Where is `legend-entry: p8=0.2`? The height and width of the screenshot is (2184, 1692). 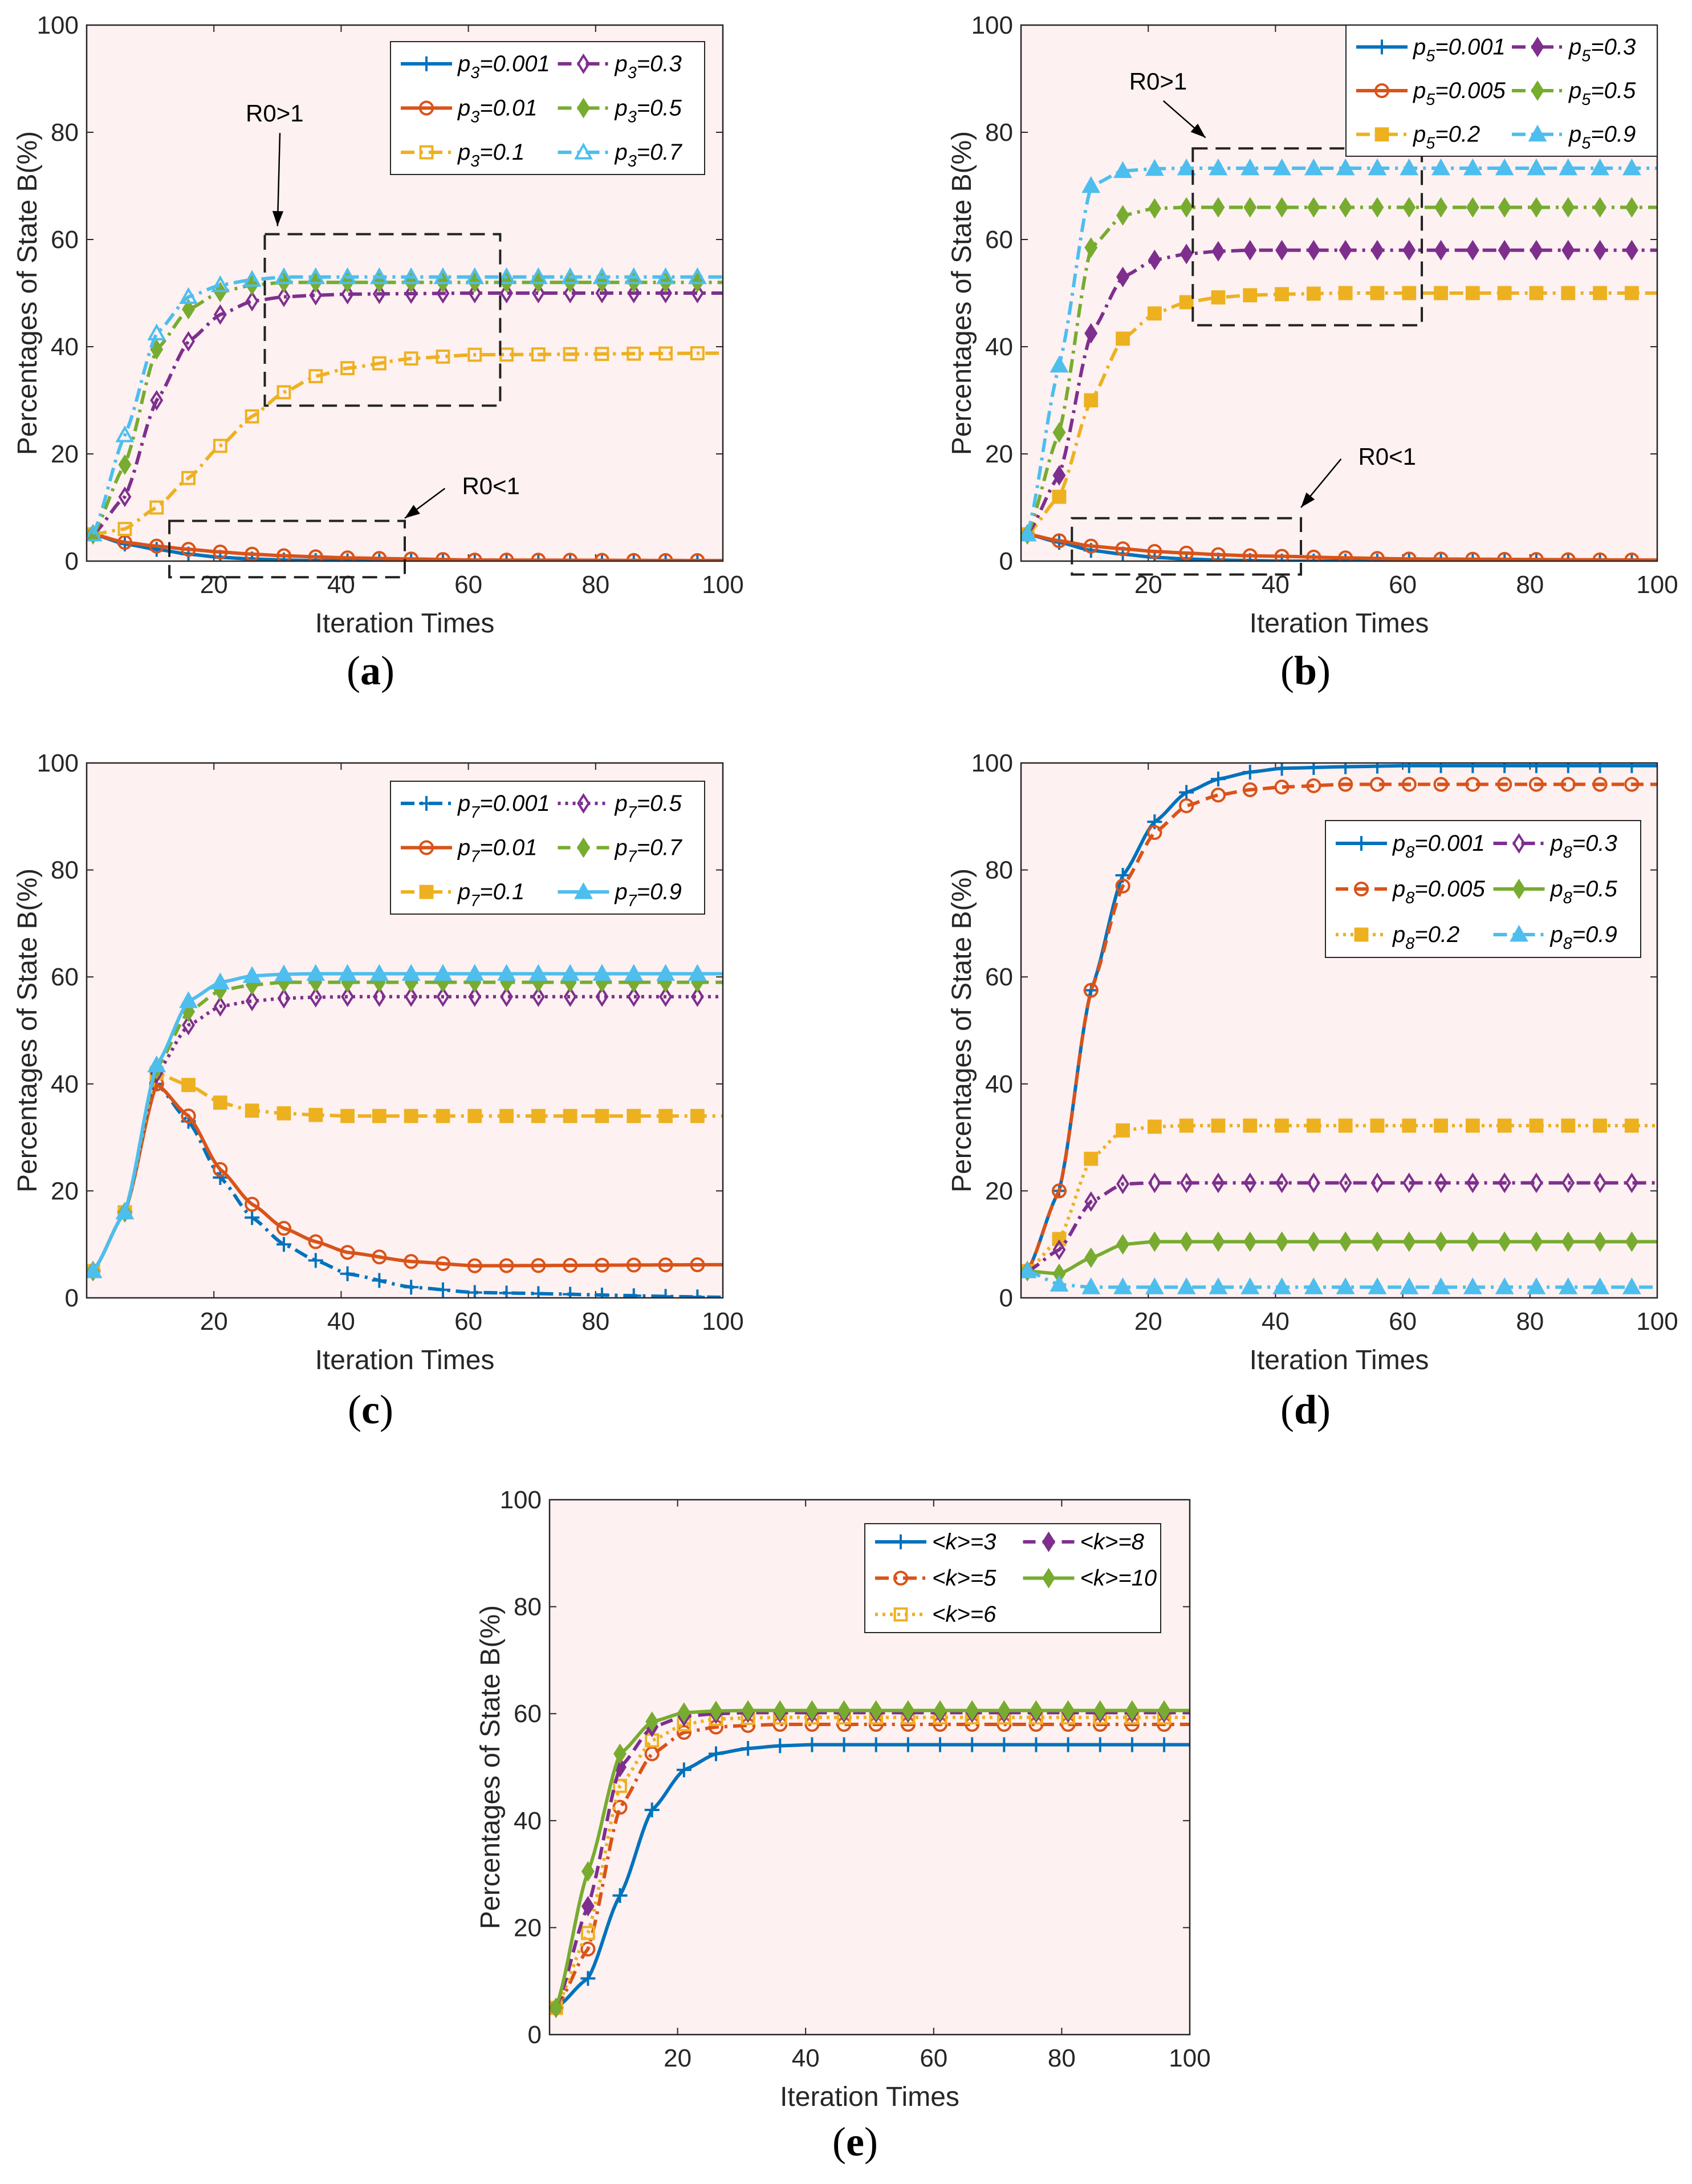 legend-entry: p8=0.2 is located at coordinates (1397, 937).